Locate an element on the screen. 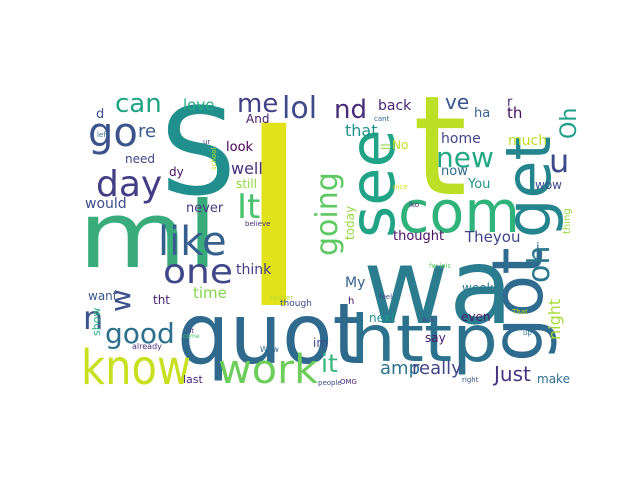  word-nd: nd is located at coordinates (350, 110).